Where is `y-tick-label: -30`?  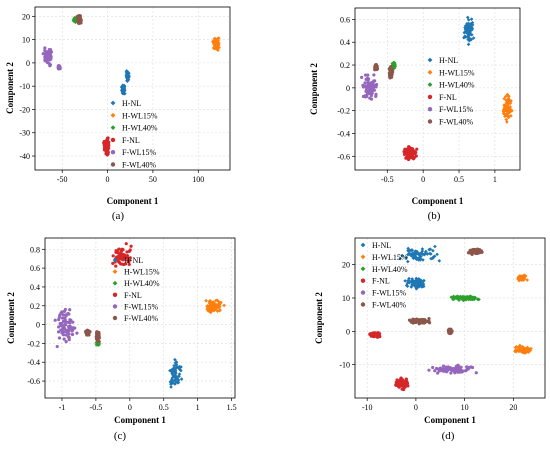 y-tick-label: -30 is located at coordinates (24, 133).